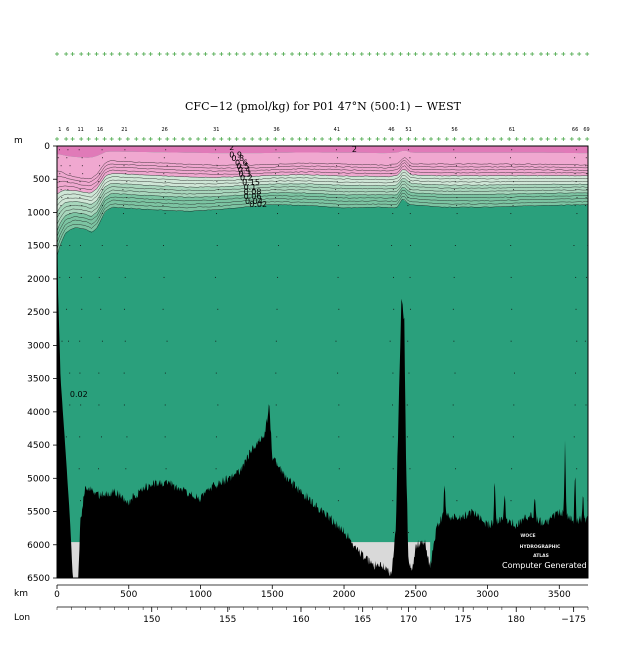 The height and width of the screenshot is (650, 640). I want to click on contour-0p1, so click(322, 209).